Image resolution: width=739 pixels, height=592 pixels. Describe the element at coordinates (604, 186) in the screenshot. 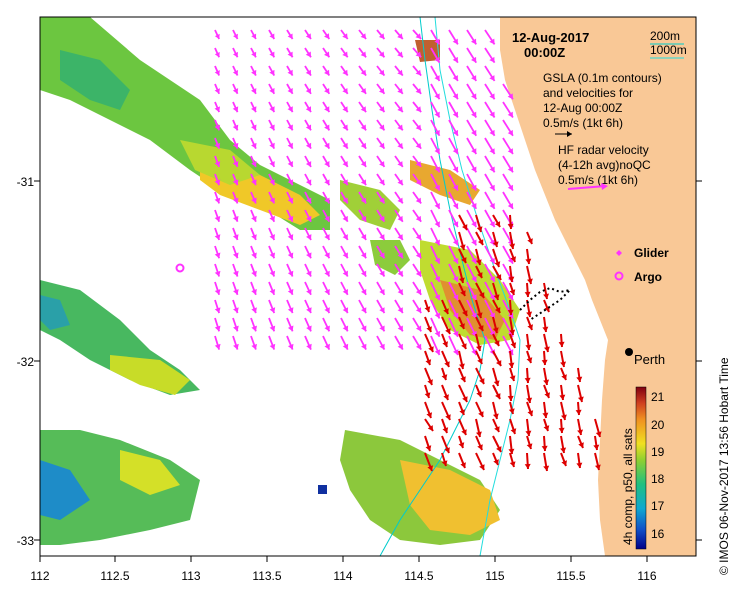

I see `hf-scale-arrowhead` at that location.